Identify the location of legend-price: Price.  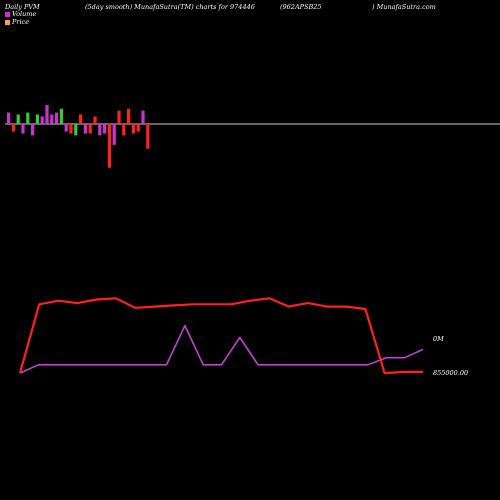
(17, 22).